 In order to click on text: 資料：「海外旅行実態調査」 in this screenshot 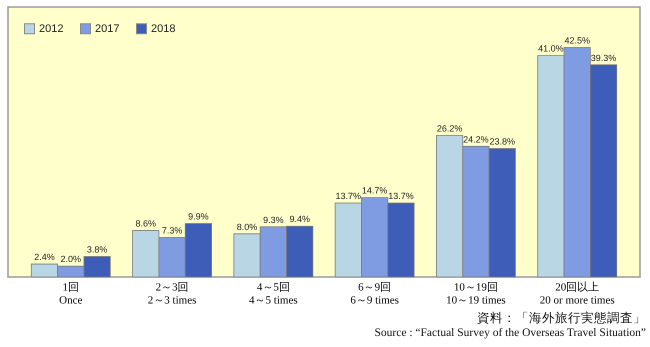, I will do `click(561, 317)`.